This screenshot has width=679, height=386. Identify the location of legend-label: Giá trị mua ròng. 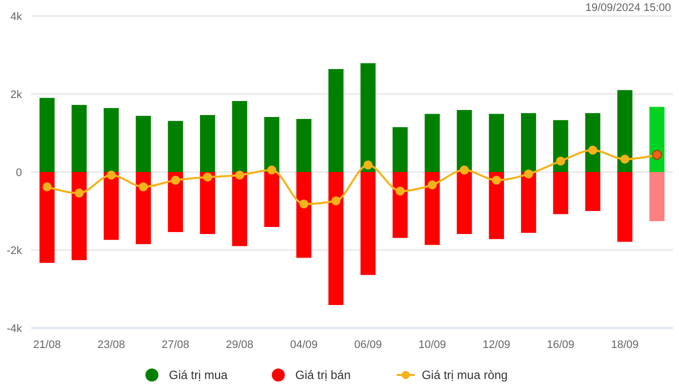
(465, 375).